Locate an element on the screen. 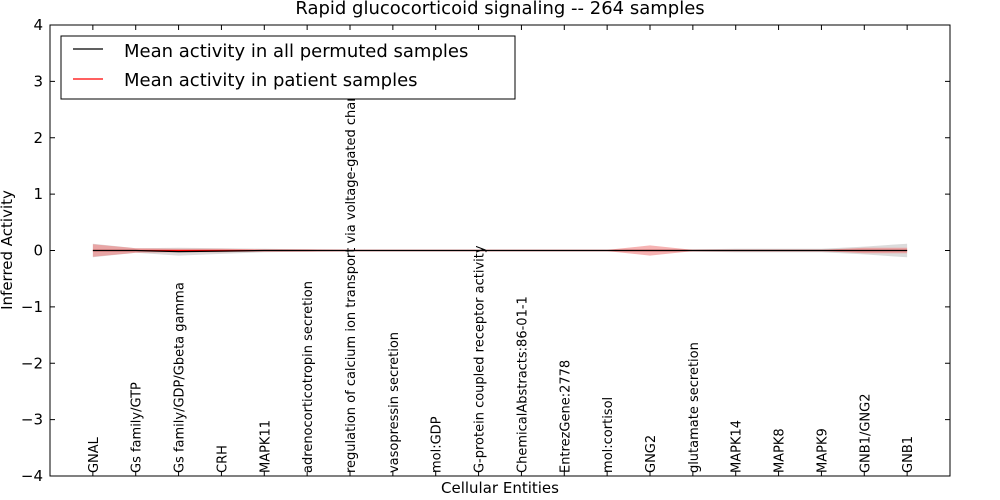  y-tick-label: −3 is located at coordinates (32, 420).